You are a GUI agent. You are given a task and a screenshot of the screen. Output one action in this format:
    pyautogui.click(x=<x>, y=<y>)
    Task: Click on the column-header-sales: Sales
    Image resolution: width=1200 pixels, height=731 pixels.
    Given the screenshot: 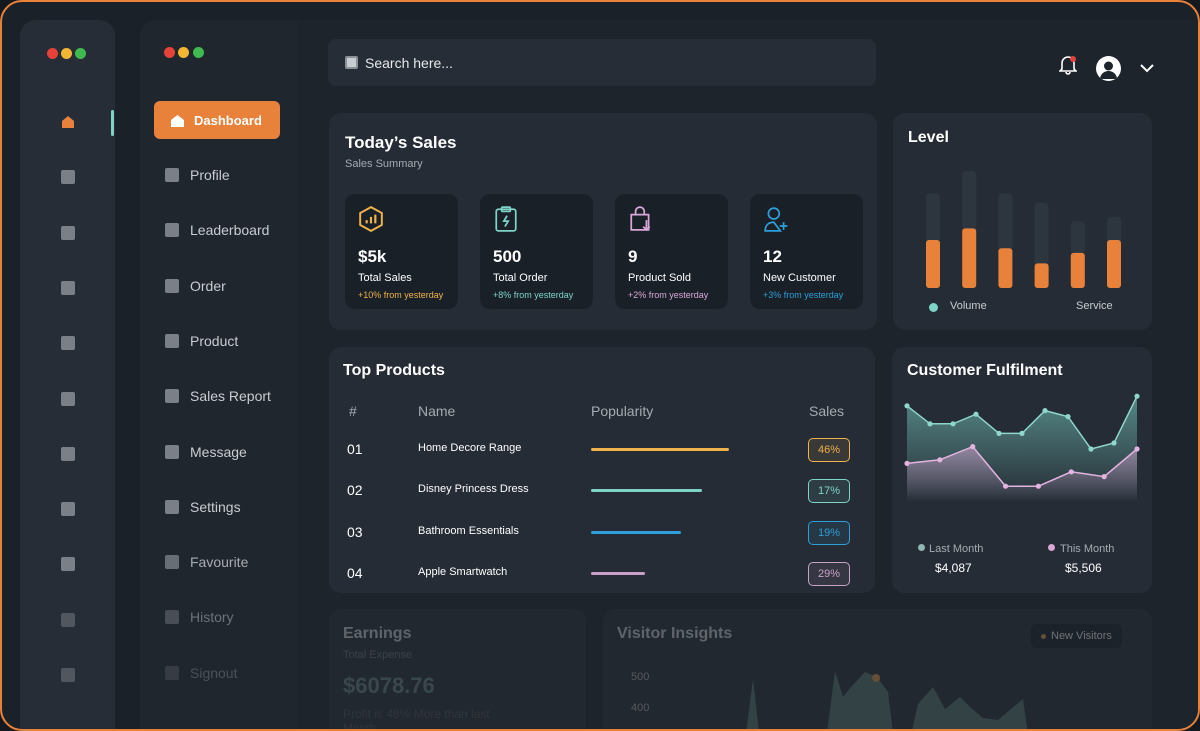 What is the action you would take?
    pyautogui.click(x=827, y=411)
    